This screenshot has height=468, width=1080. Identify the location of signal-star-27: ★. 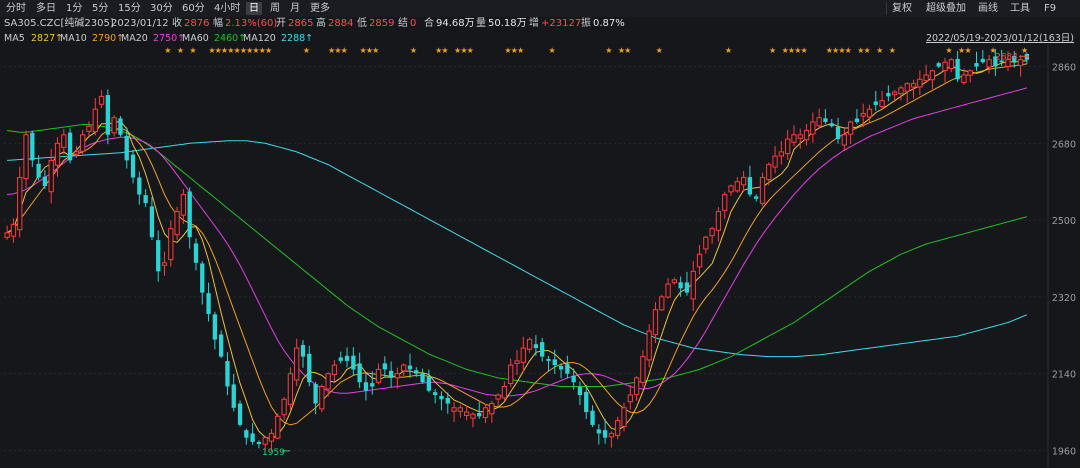
(514, 50).